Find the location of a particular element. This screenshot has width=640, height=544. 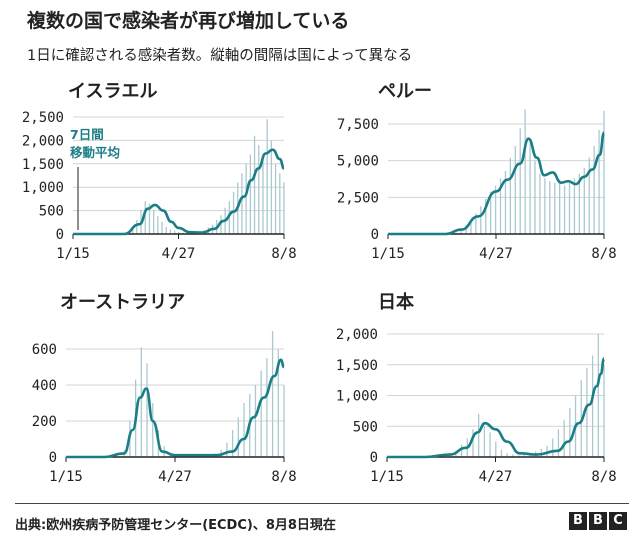

panel-title: イスラエル is located at coordinates (112, 91).